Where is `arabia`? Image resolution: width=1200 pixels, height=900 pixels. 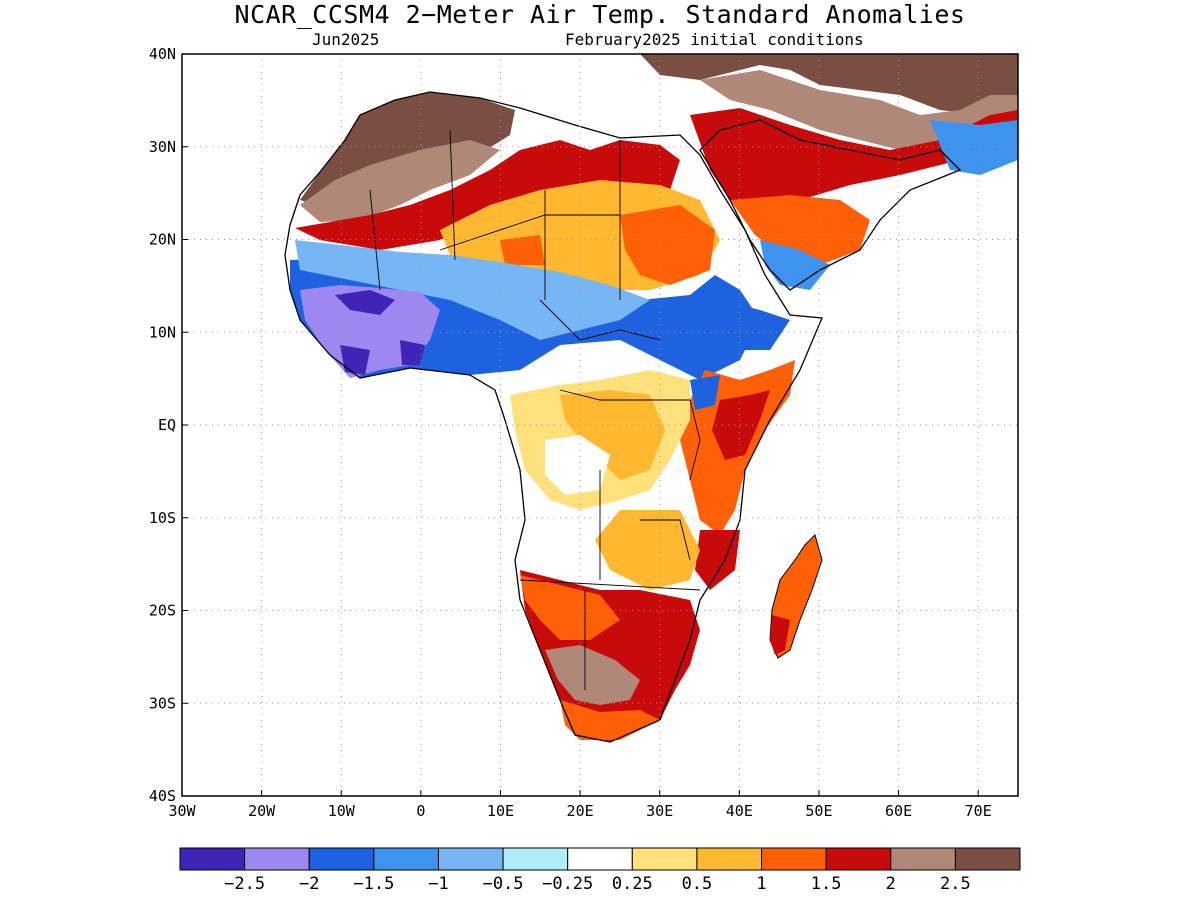
arabia is located at coordinates (854, 161).